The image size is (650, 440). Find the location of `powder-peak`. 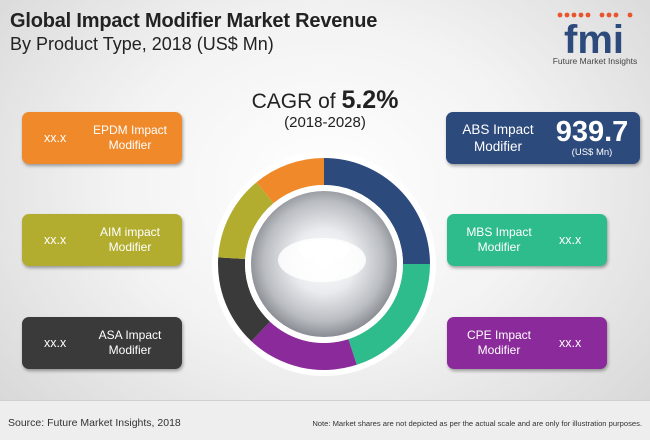

powder-peak is located at coordinates (324, 250).